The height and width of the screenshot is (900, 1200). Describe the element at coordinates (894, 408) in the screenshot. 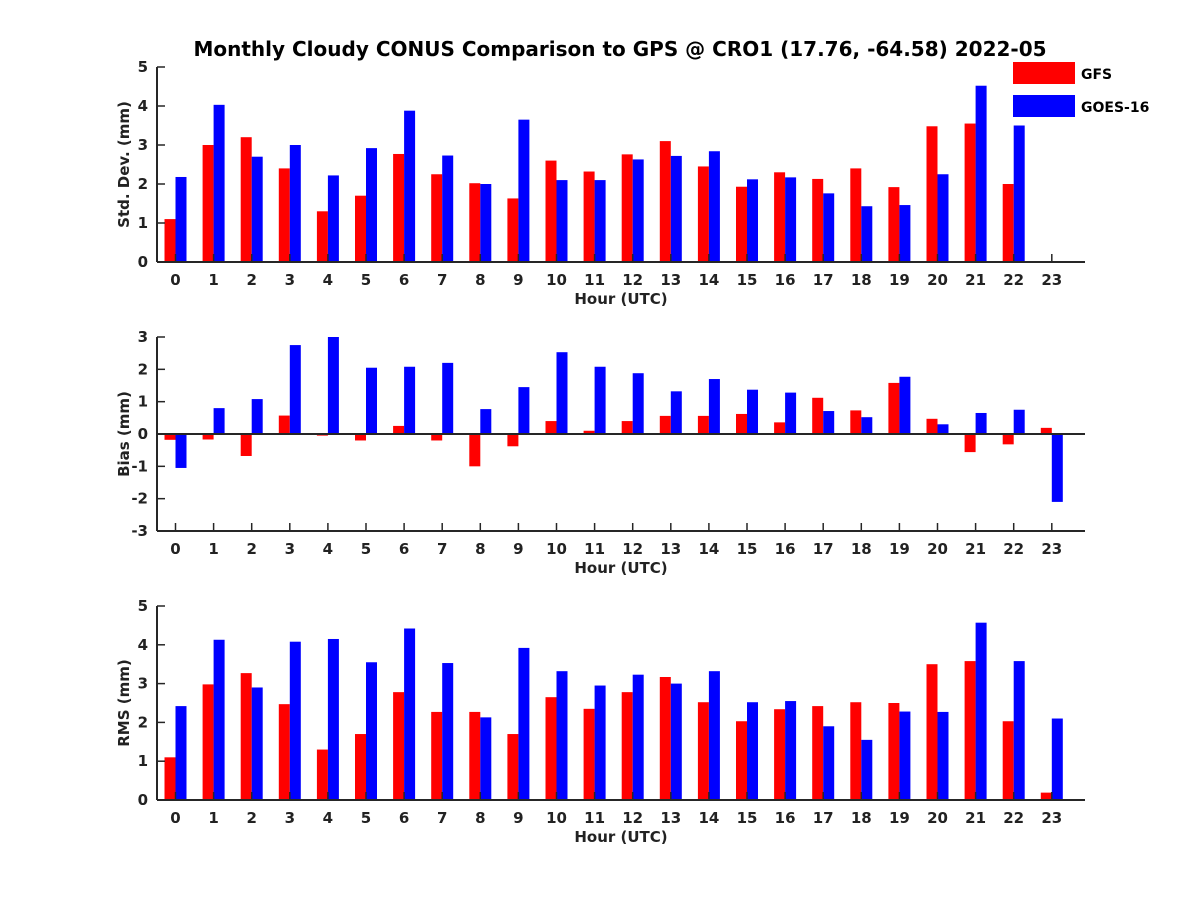

I see `bar-gfs-p2-h19` at that location.